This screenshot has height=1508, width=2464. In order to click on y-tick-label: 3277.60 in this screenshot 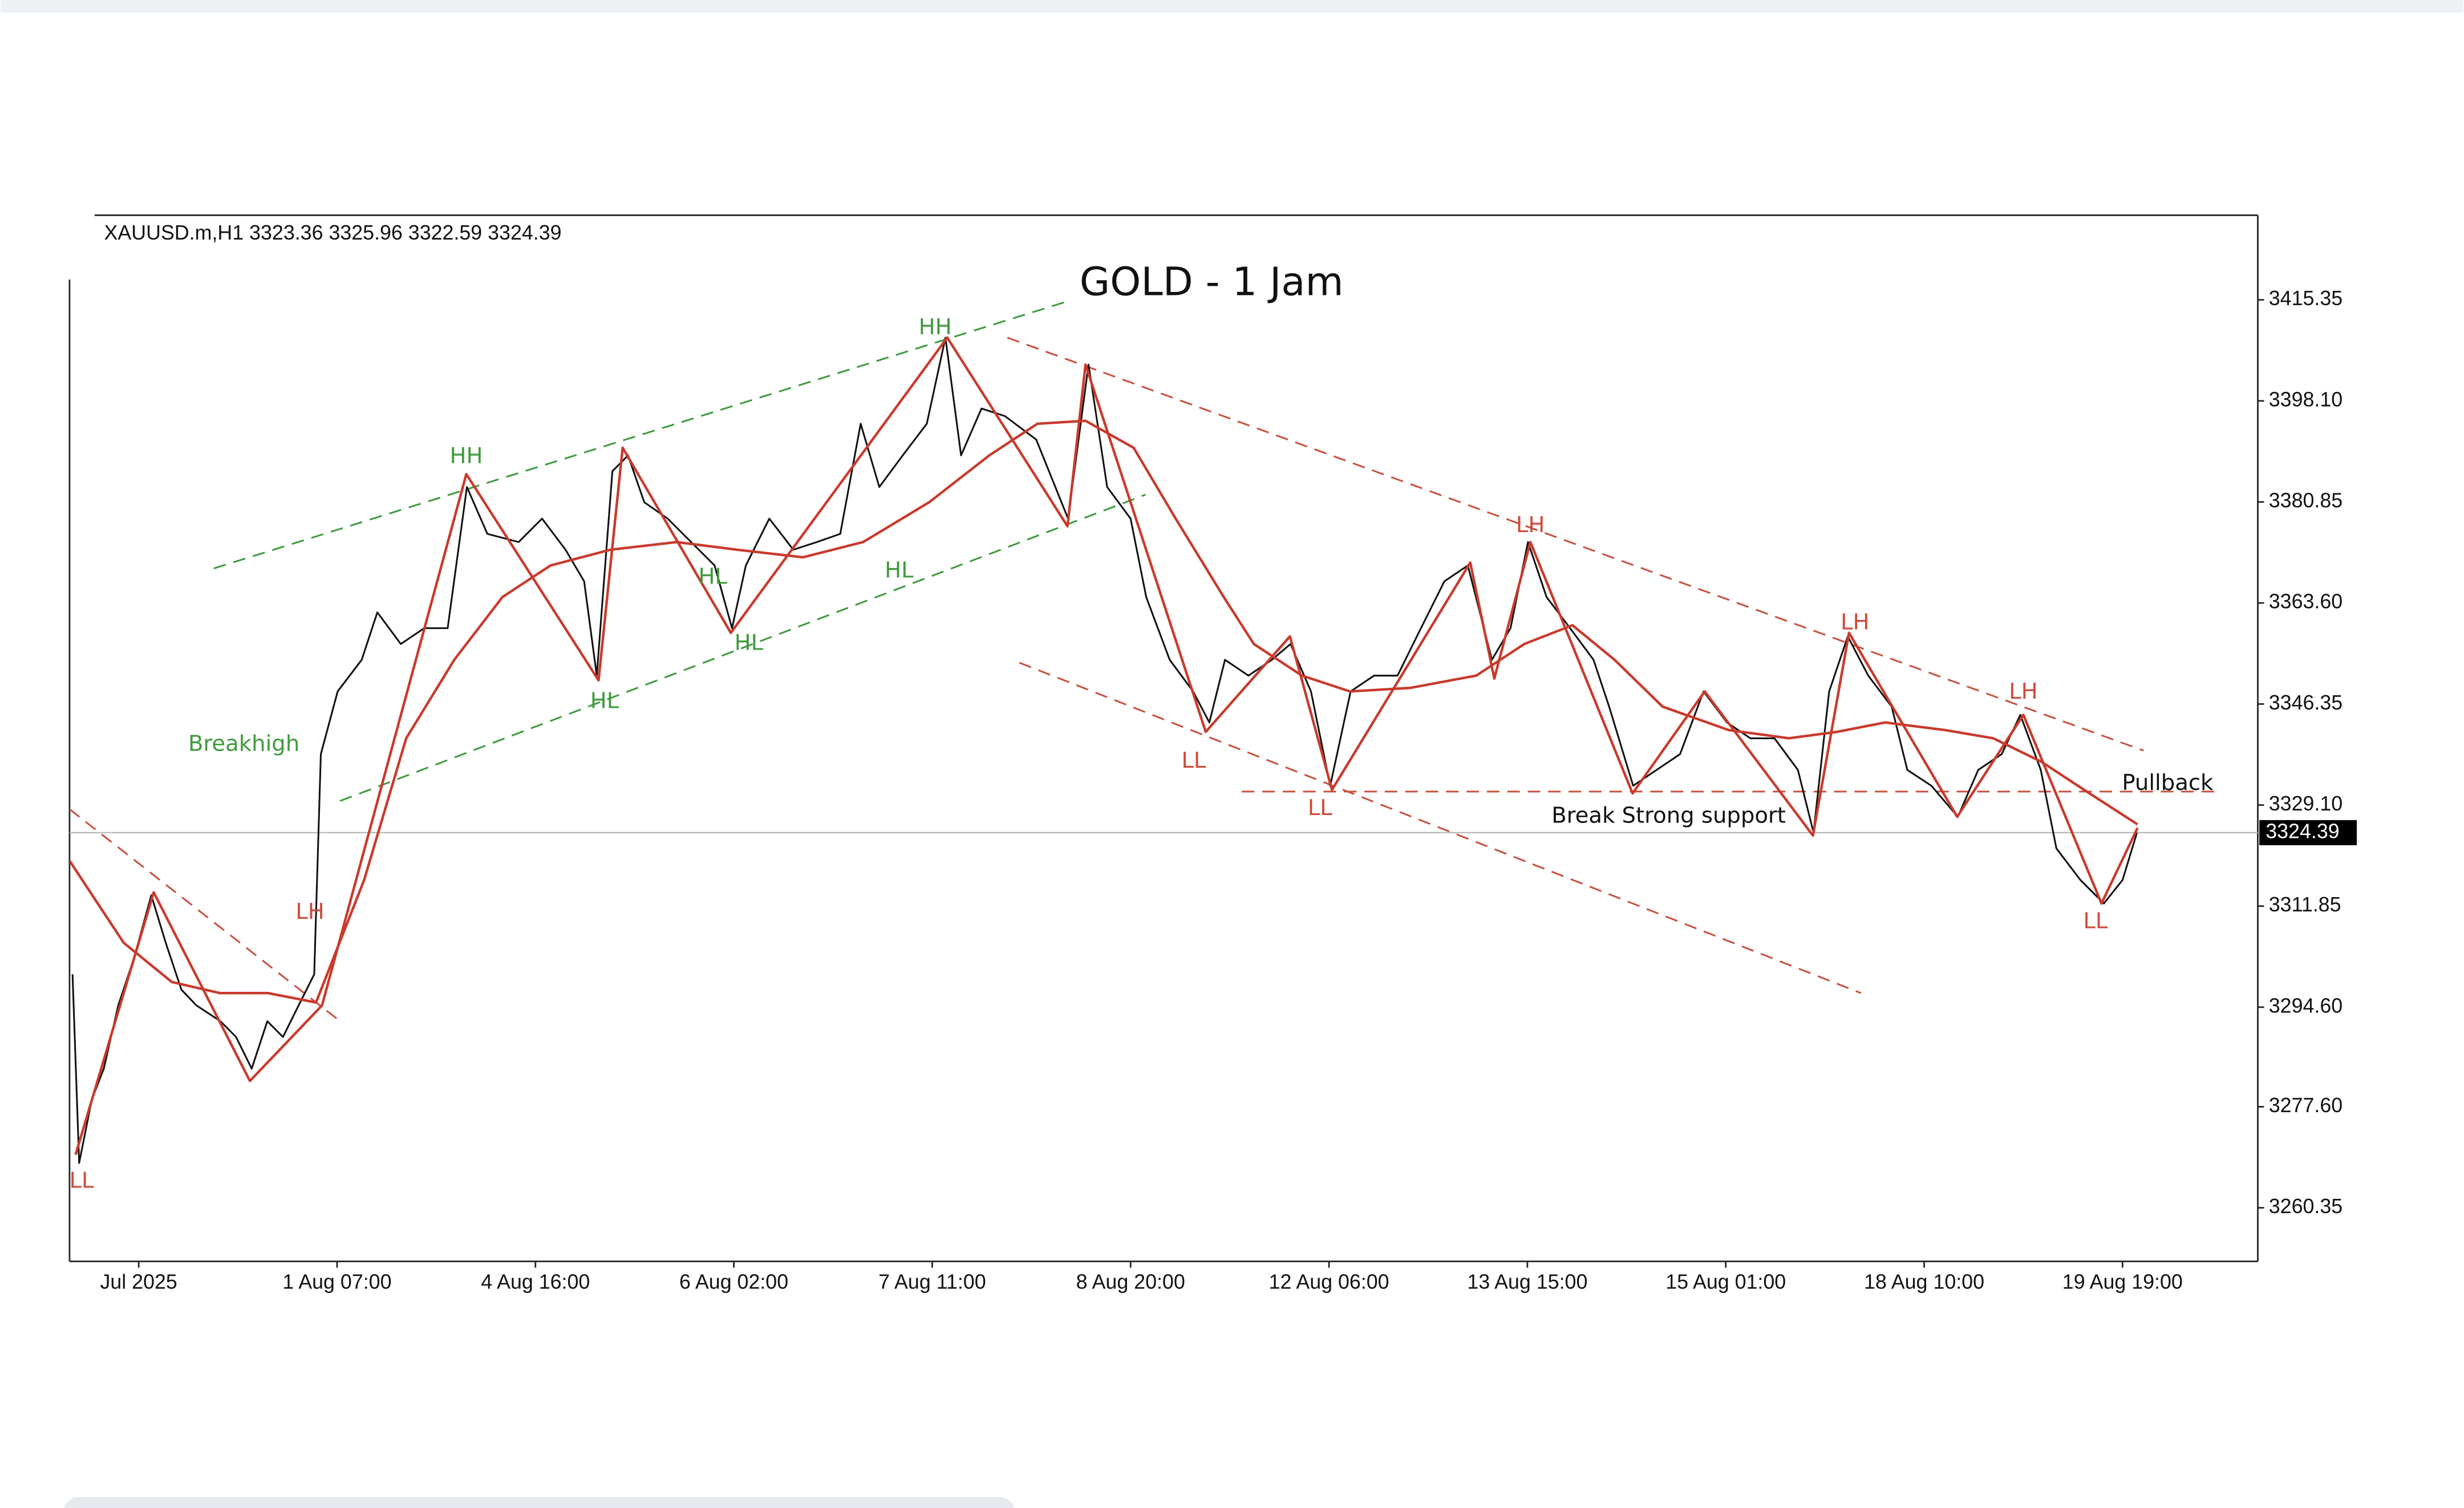, I will do `click(2306, 1106)`.